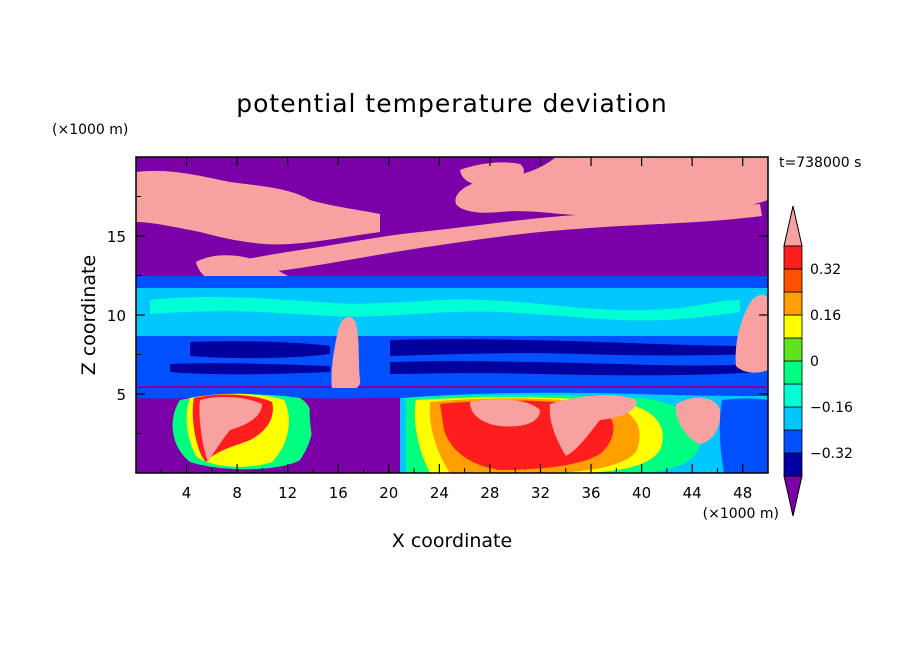 The height and width of the screenshot is (654, 904). Describe the element at coordinates (237, 493) in the screenshot. I see `x-tick-label: 8` at that location.